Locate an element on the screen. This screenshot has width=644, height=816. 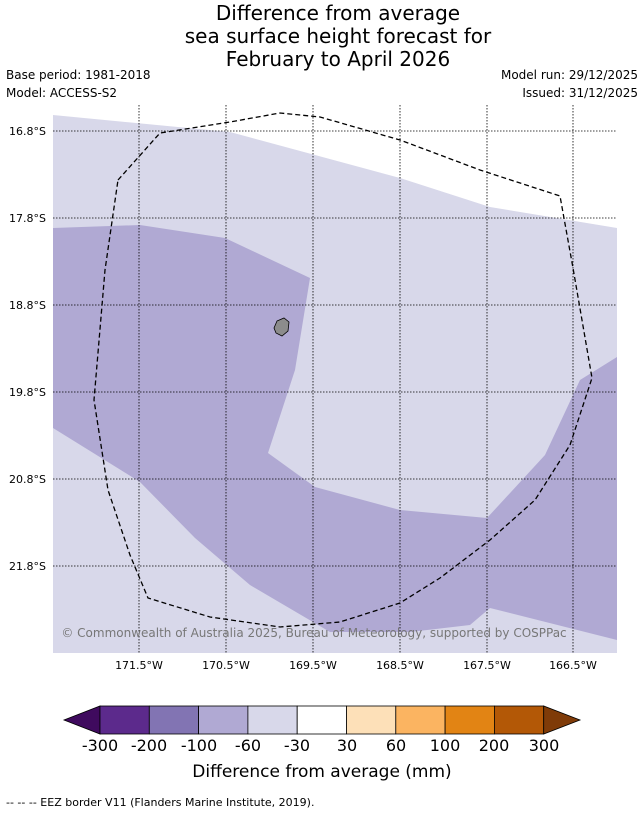
issued-date: Issued: 31/12/2025 is located at coordinates (580, 93).